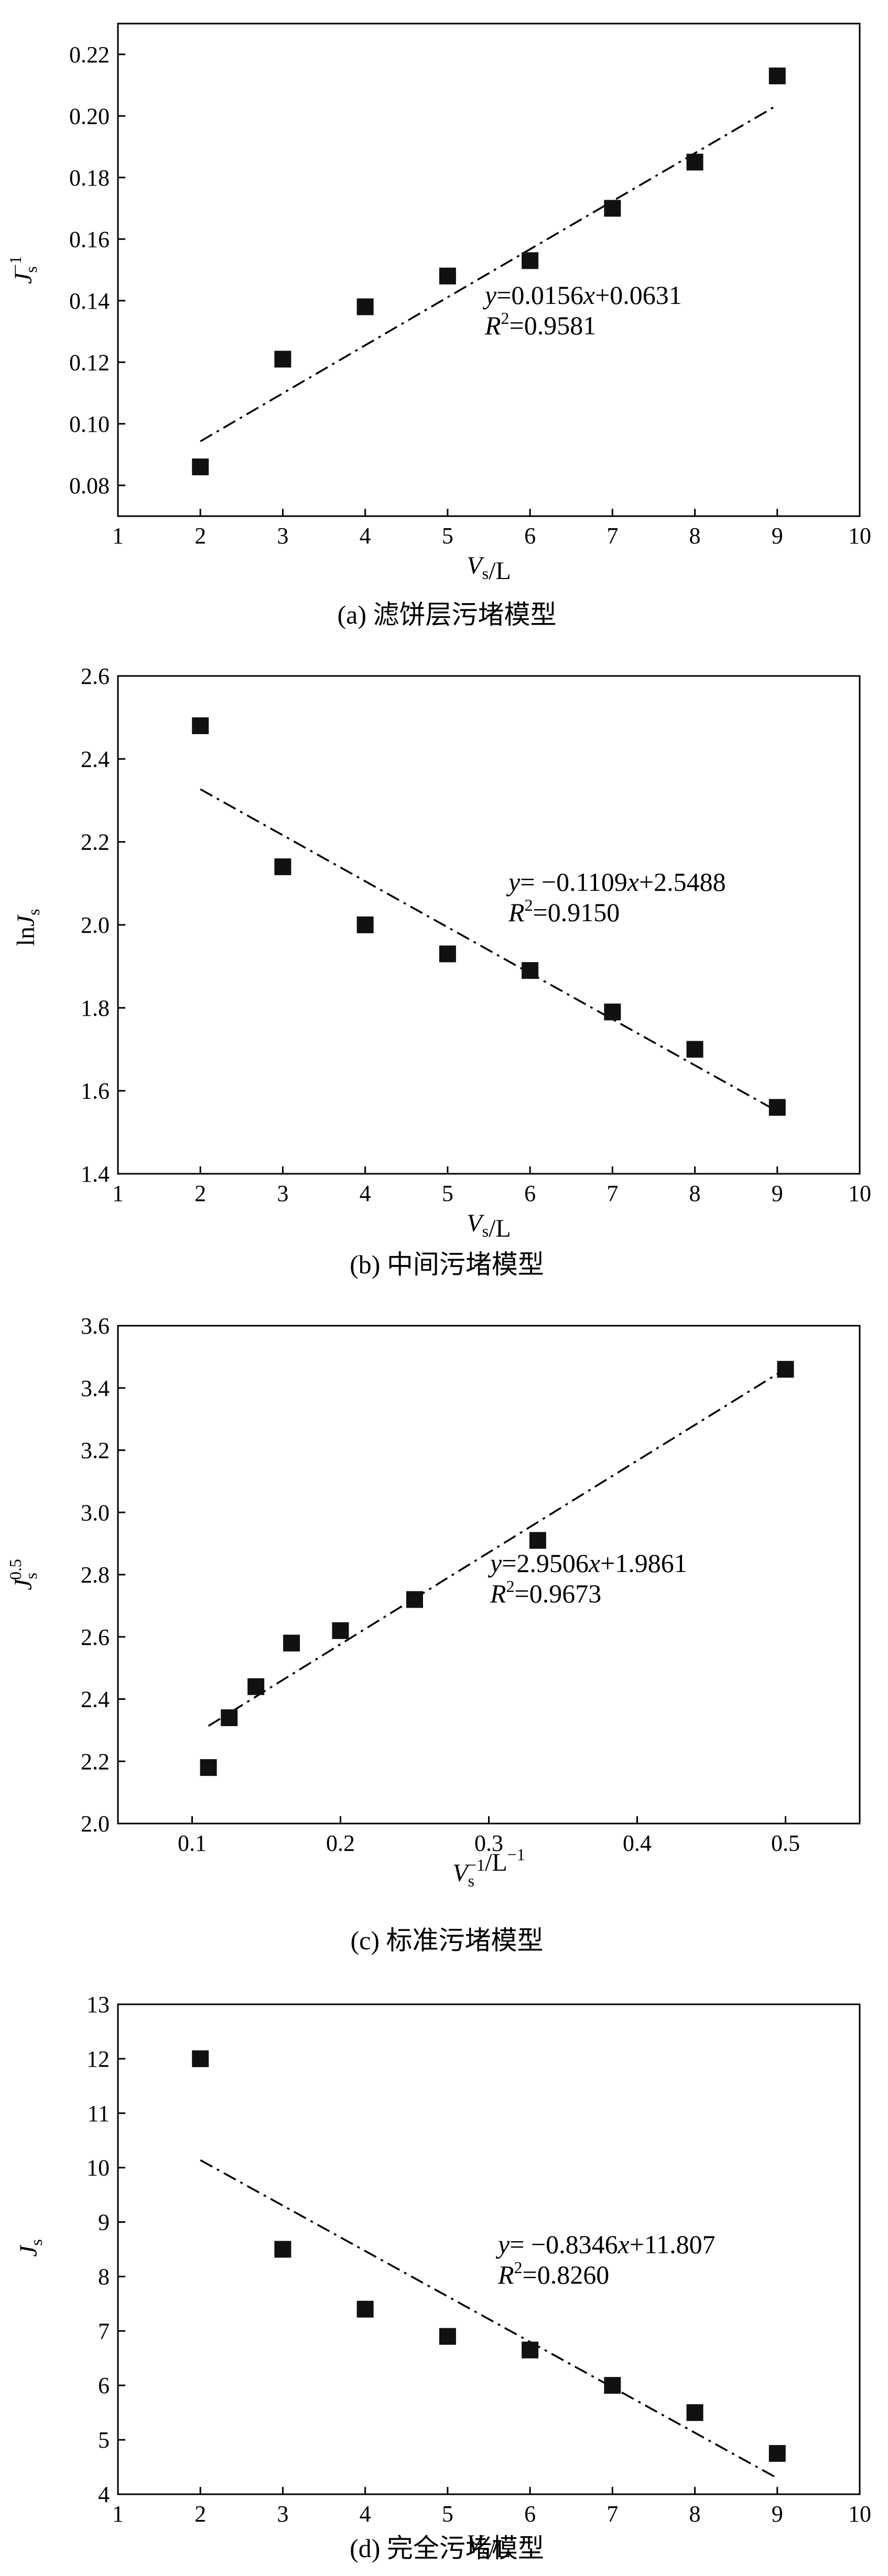  Describe the element at coordinates (582, 295) in the screenshot. I see `fit-equation: y=0.0156x+0.0631` at that location.